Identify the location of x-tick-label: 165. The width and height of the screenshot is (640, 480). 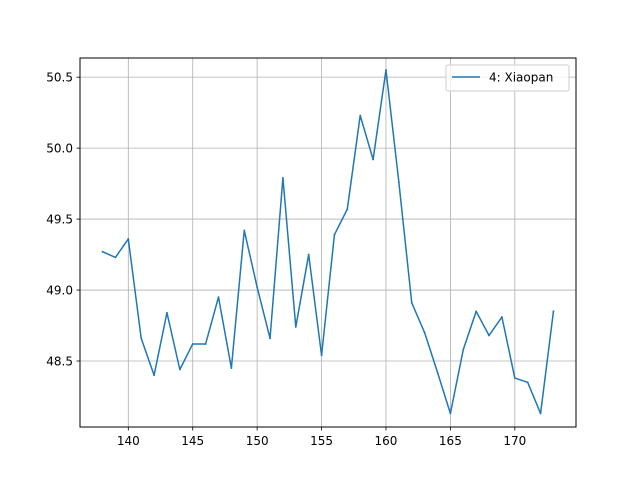
(450, 441).